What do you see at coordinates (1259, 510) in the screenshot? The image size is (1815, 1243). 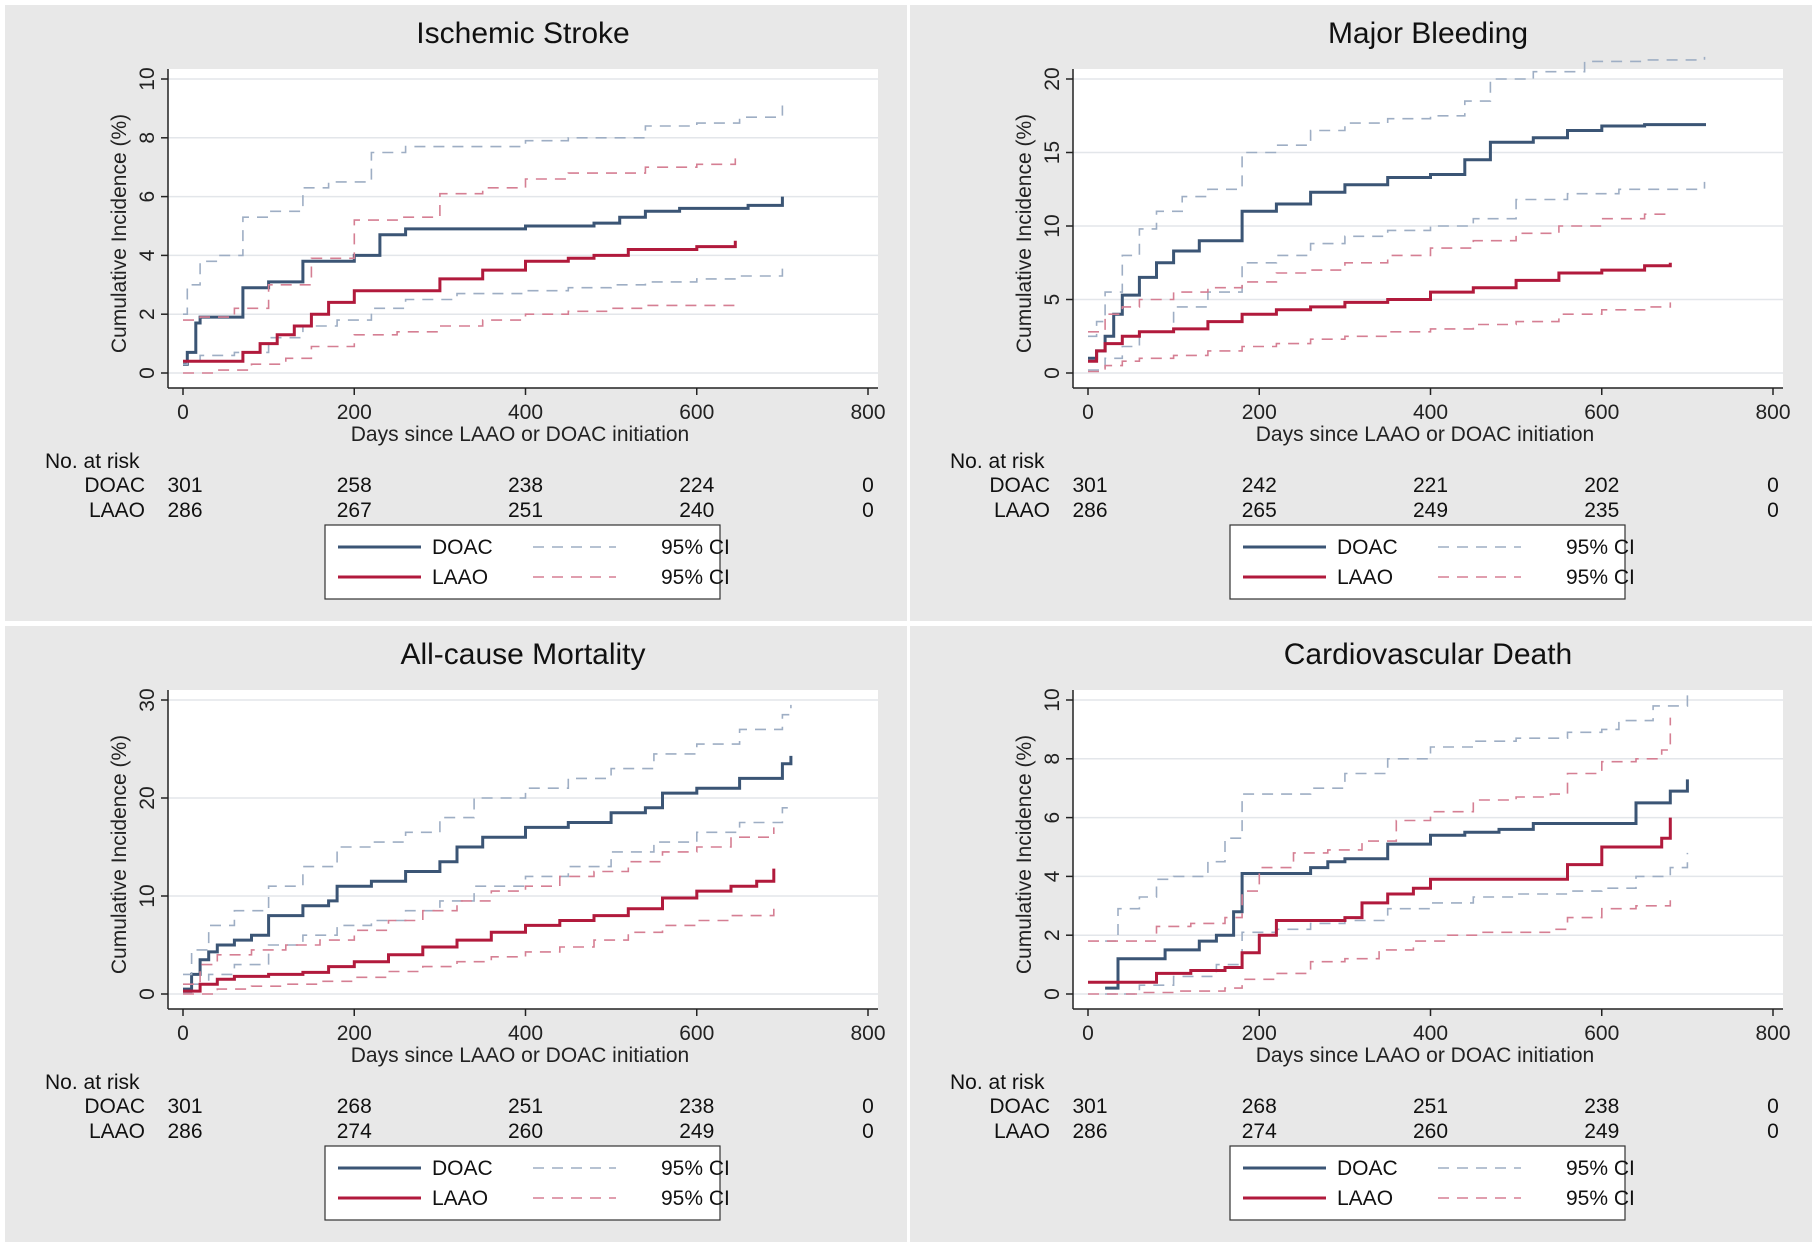 I see `at-risk-value: 265` at bounding box center [1259, 510].